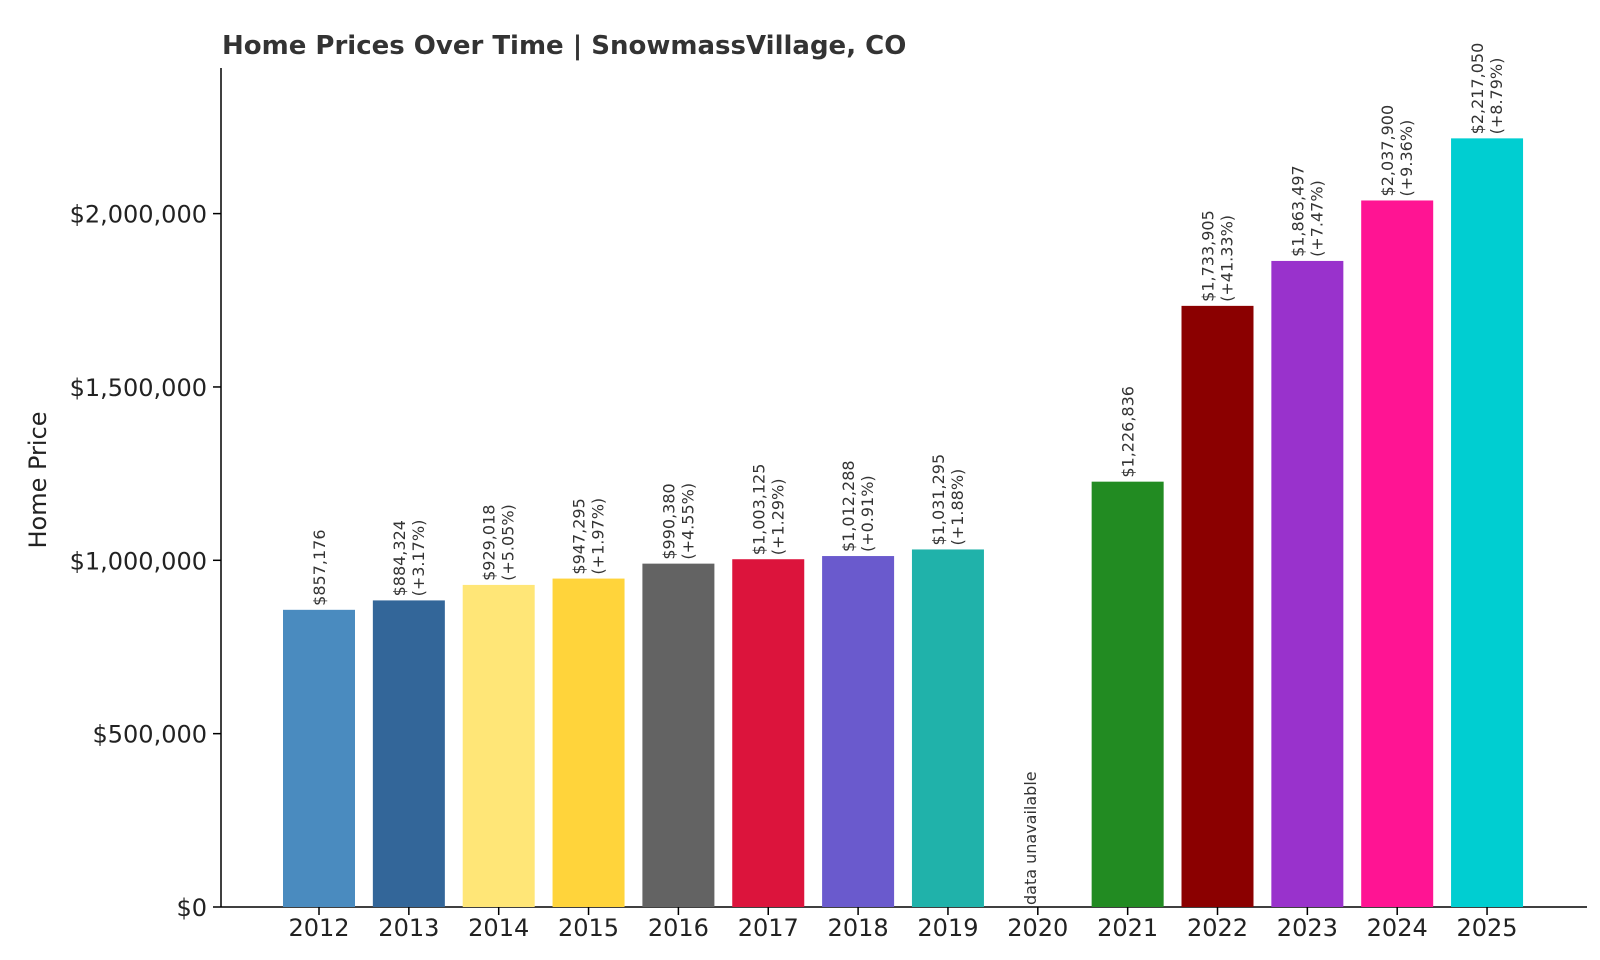 The width and height of the screenshot is (1600, 960). I want to click on x-tick-label: 2014, so click(498, 928).